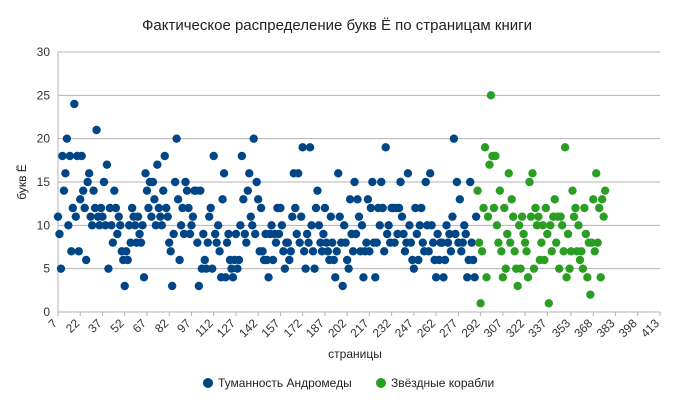  I want to click on x-tick-label: 232, so click(382, 328).